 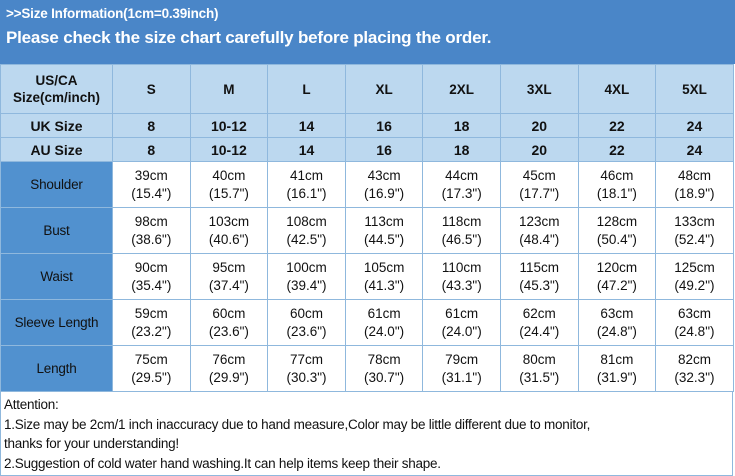 What do you see at coordinates (306, 175) in the screenshot?
I see `cell-cm: 41cm` at bounding box center [306, 175].